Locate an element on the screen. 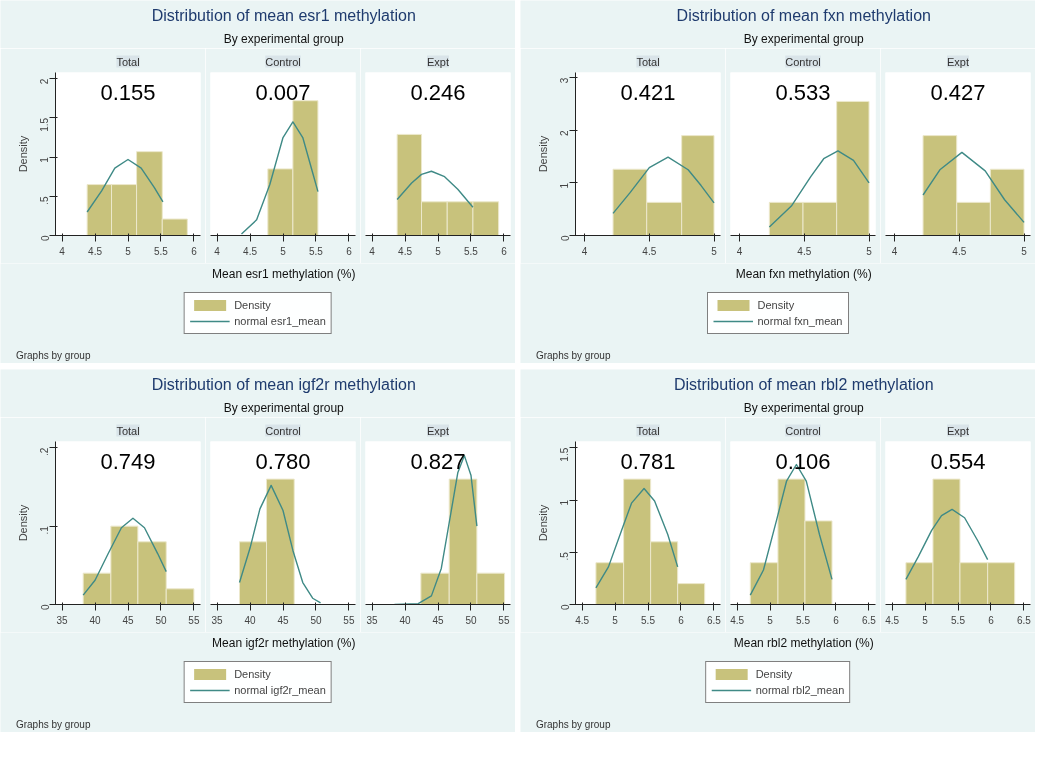 This screenshot has width=1037, height=767. text: Distribution of mean rbl2 methylation is located at coordinates (803, 385).